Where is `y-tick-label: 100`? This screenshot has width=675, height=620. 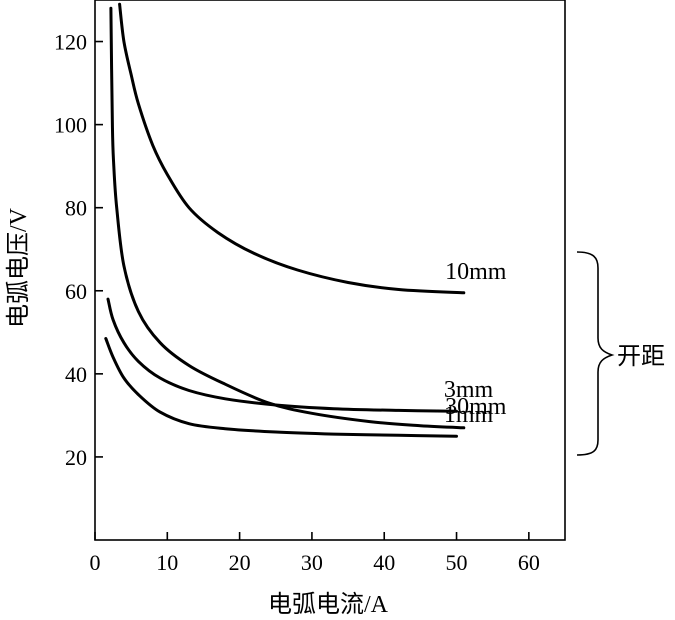
y-tick-label: 100 is located at coordinates (70, 125).